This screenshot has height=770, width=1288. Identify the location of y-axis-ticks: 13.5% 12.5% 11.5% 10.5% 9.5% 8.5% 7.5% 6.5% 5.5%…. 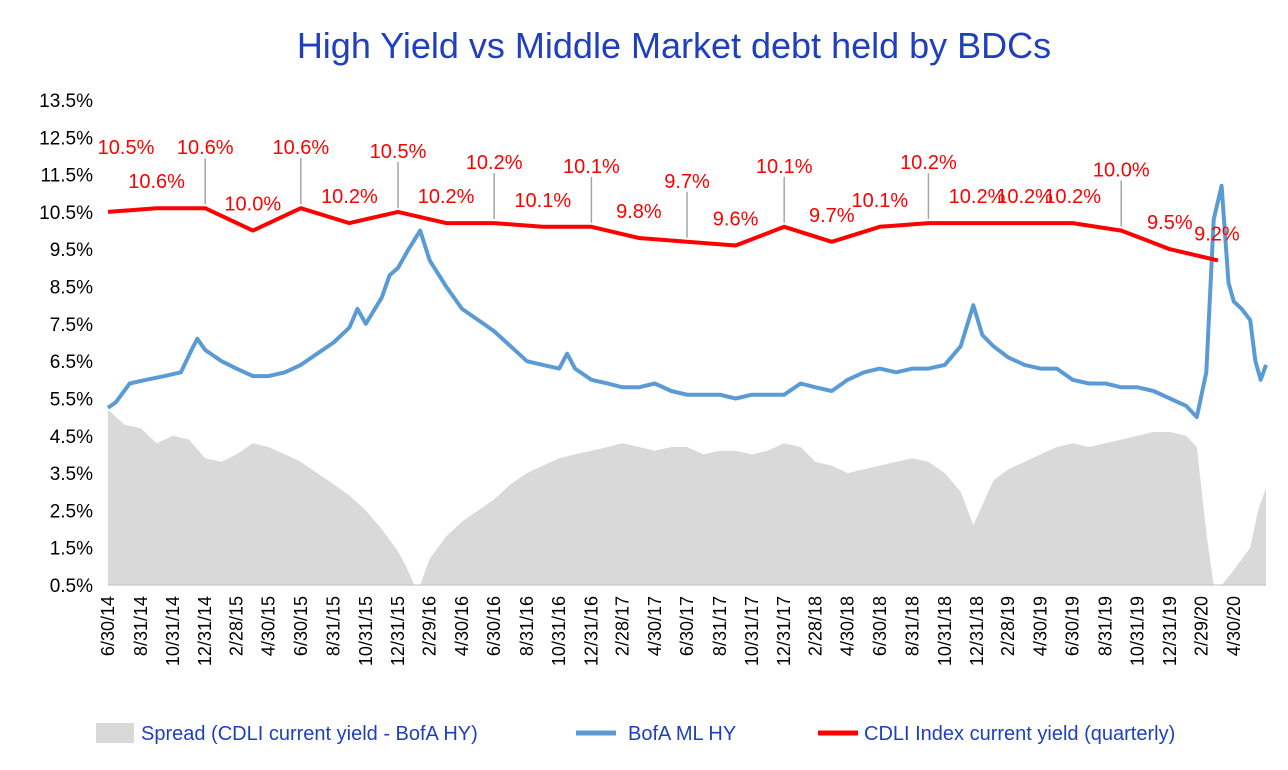
(66, 344).